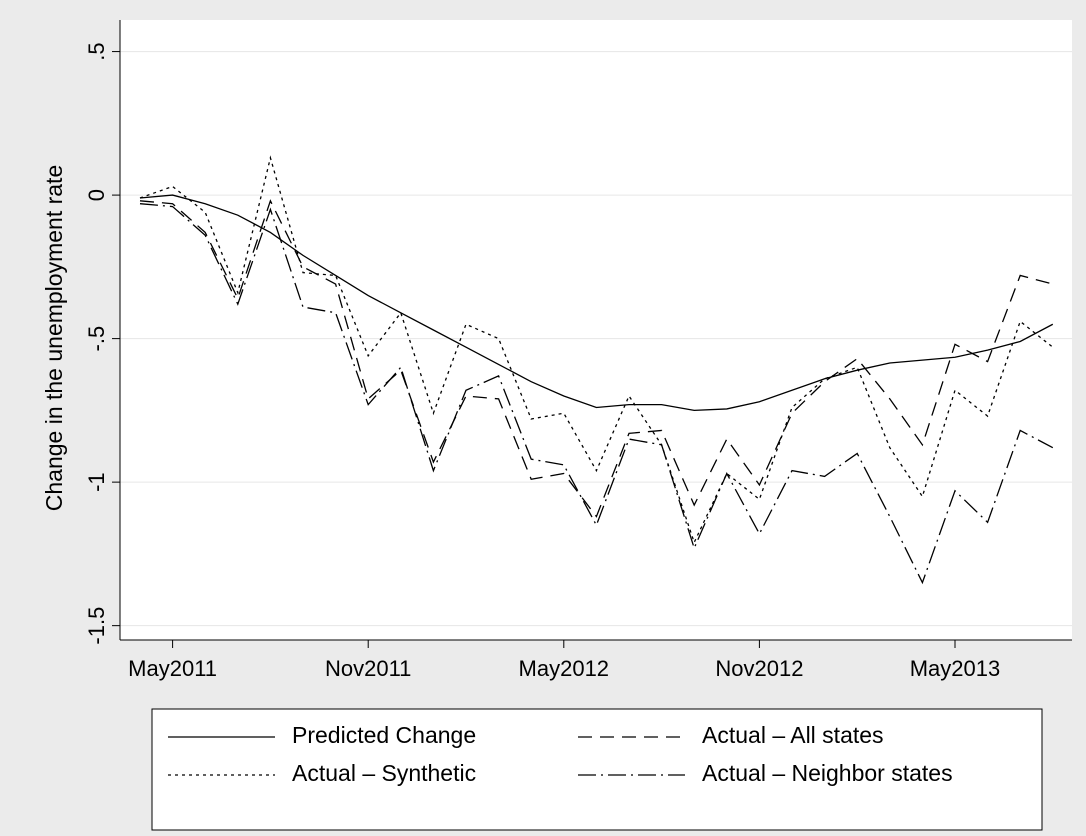  What do you see at coordinates (54, 338) in the screenshot?
I see `y-axis-title: Change in the unemployment rate` at bounding box center [54, 338].